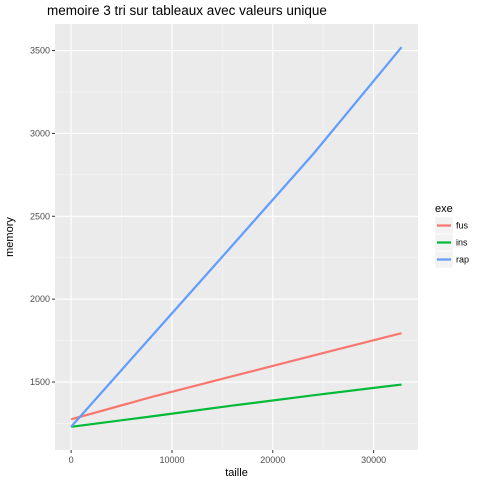 The width and height of the screenshot is (480, 480). I want to click on x-tick-label: 30000, so click(373, 460).